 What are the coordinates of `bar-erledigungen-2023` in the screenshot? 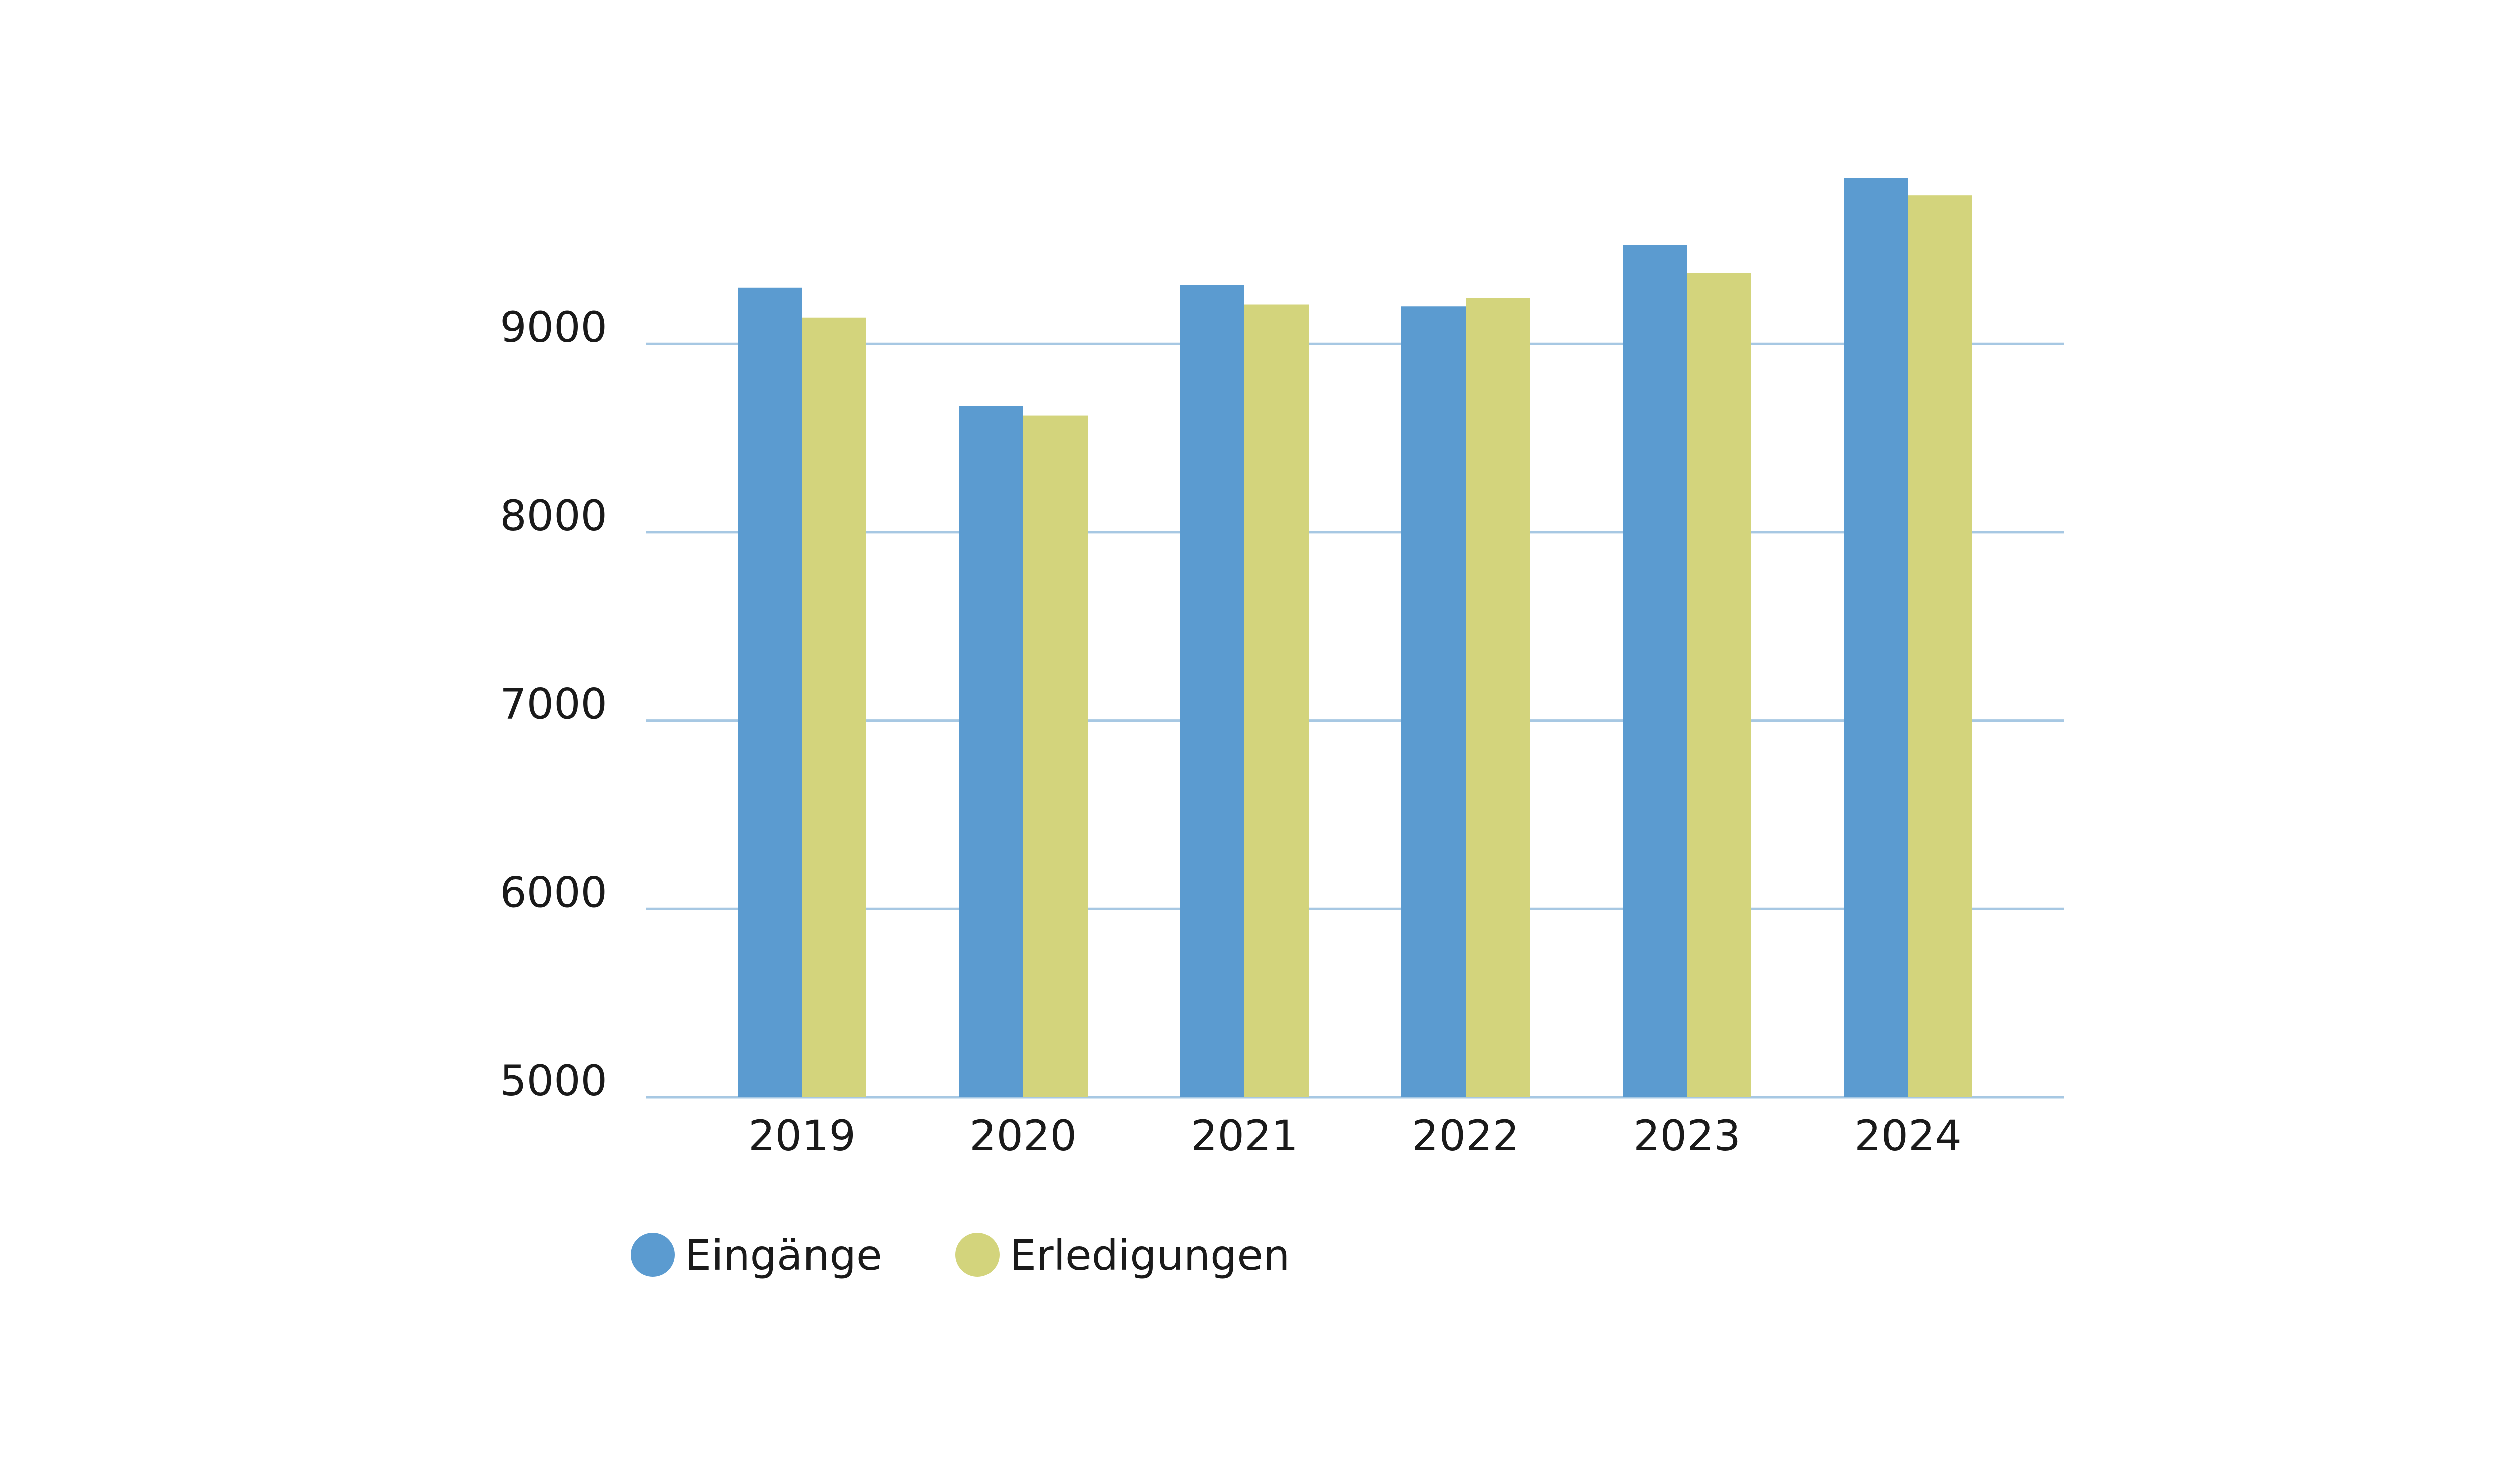 It's located at (1719, 685).